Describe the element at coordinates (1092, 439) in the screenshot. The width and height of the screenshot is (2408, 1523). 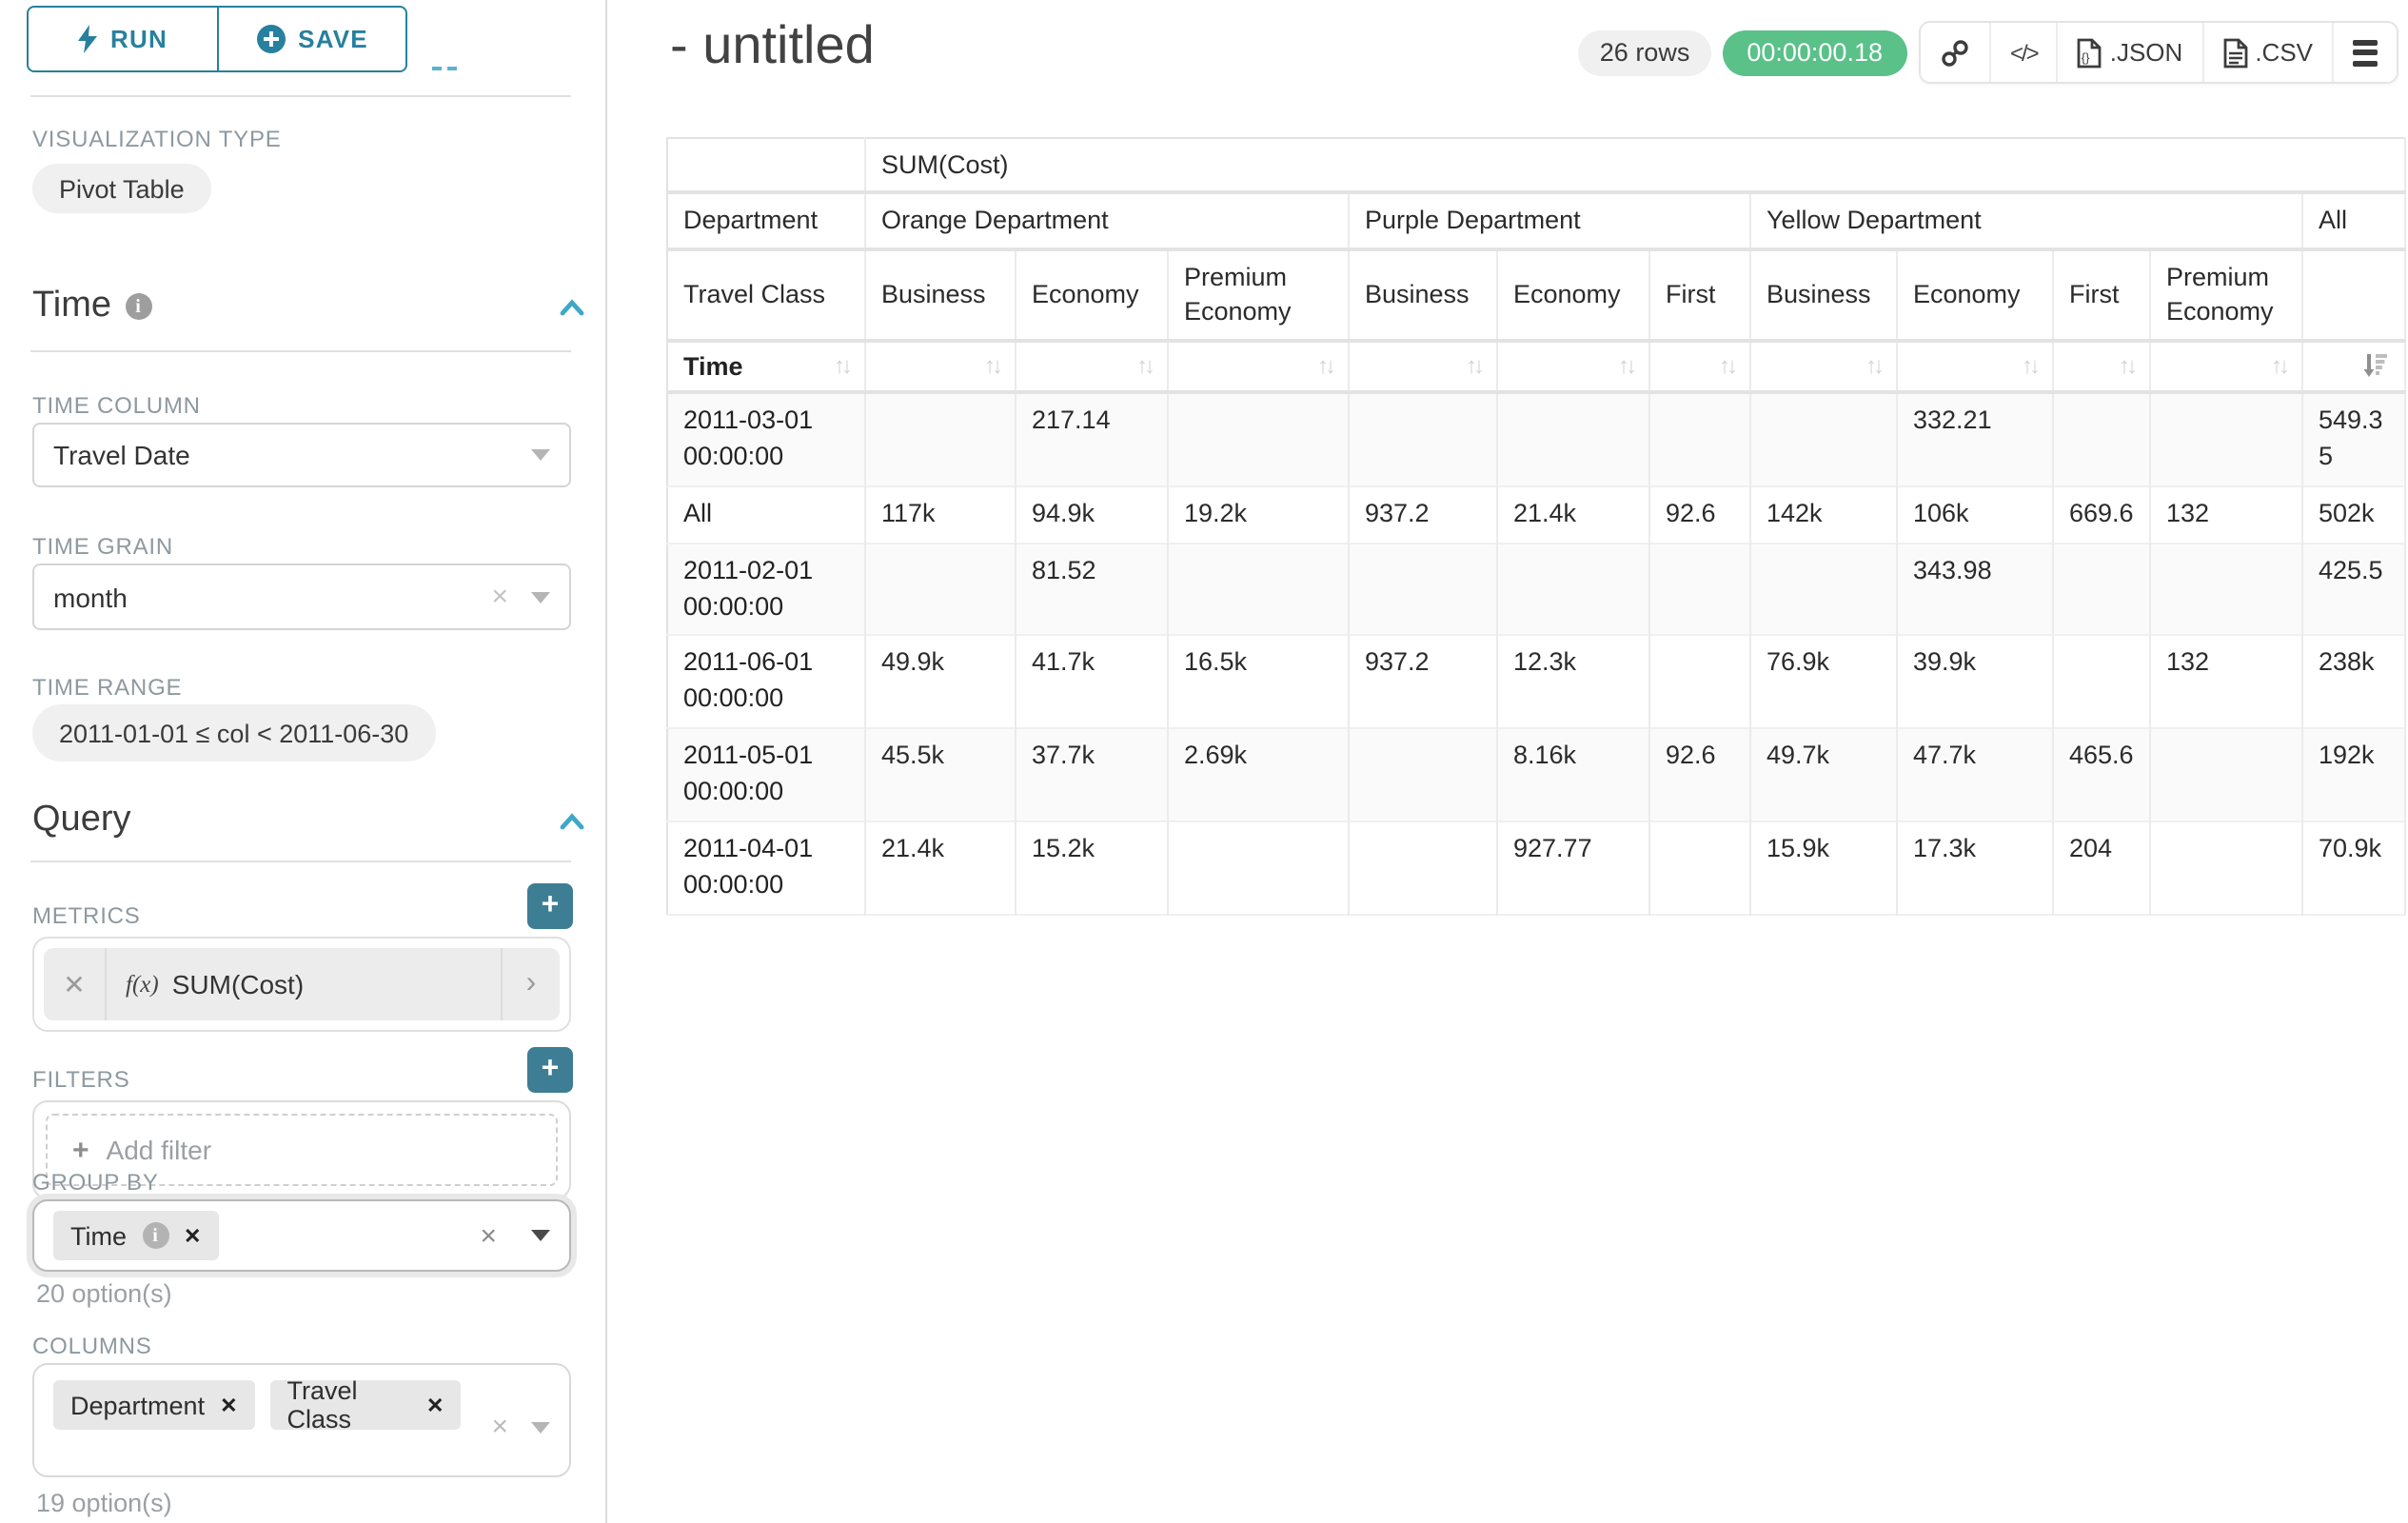
I see `value-cell: 217.14` at that location.